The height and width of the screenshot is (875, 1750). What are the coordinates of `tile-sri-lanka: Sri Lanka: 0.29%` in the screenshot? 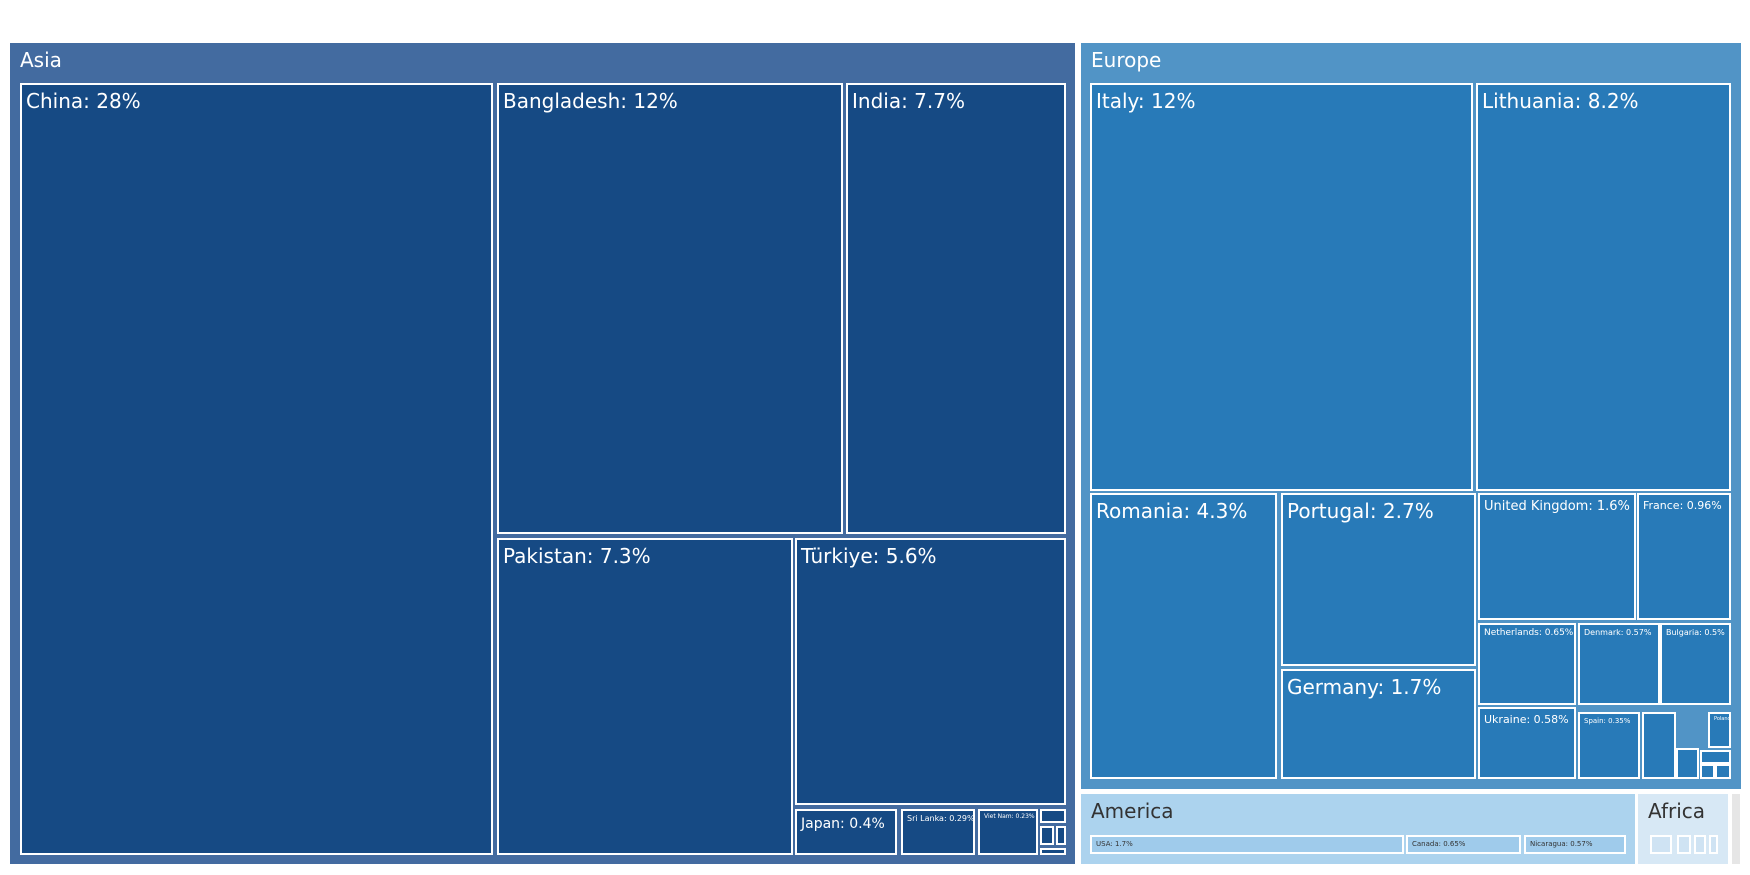 It's located at (938, 832).